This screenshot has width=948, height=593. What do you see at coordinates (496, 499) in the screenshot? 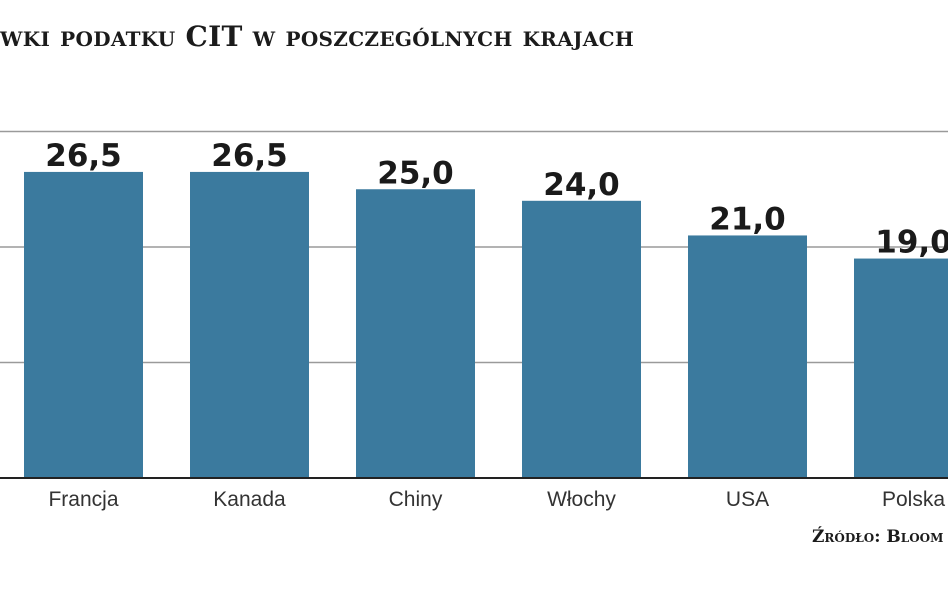
I see `category-labels: Francja Kanada Chiny Włochy USA Polska` at bounding box center [496, 499].